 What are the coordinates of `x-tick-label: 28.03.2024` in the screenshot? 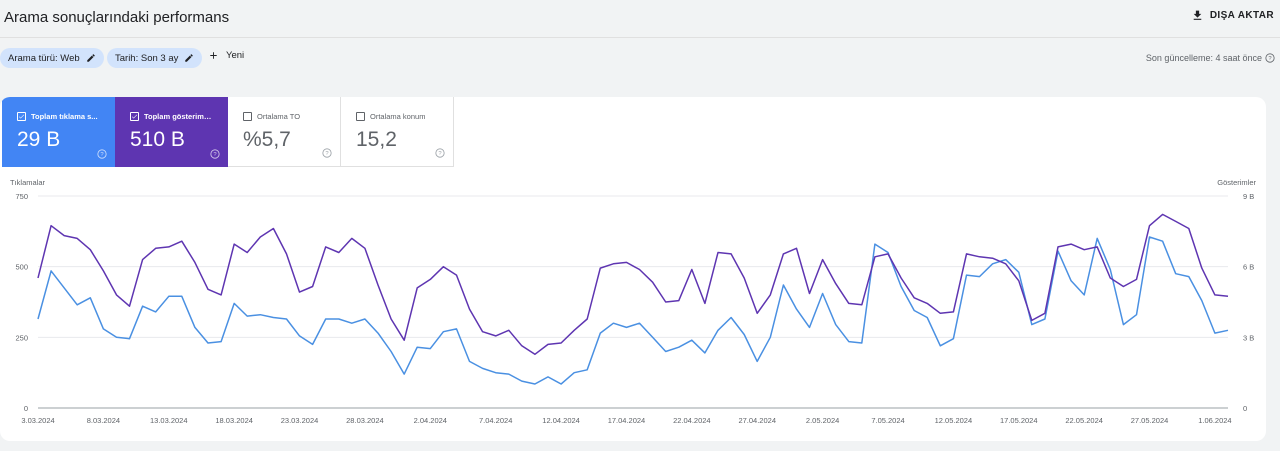 It's located at (365, 420).